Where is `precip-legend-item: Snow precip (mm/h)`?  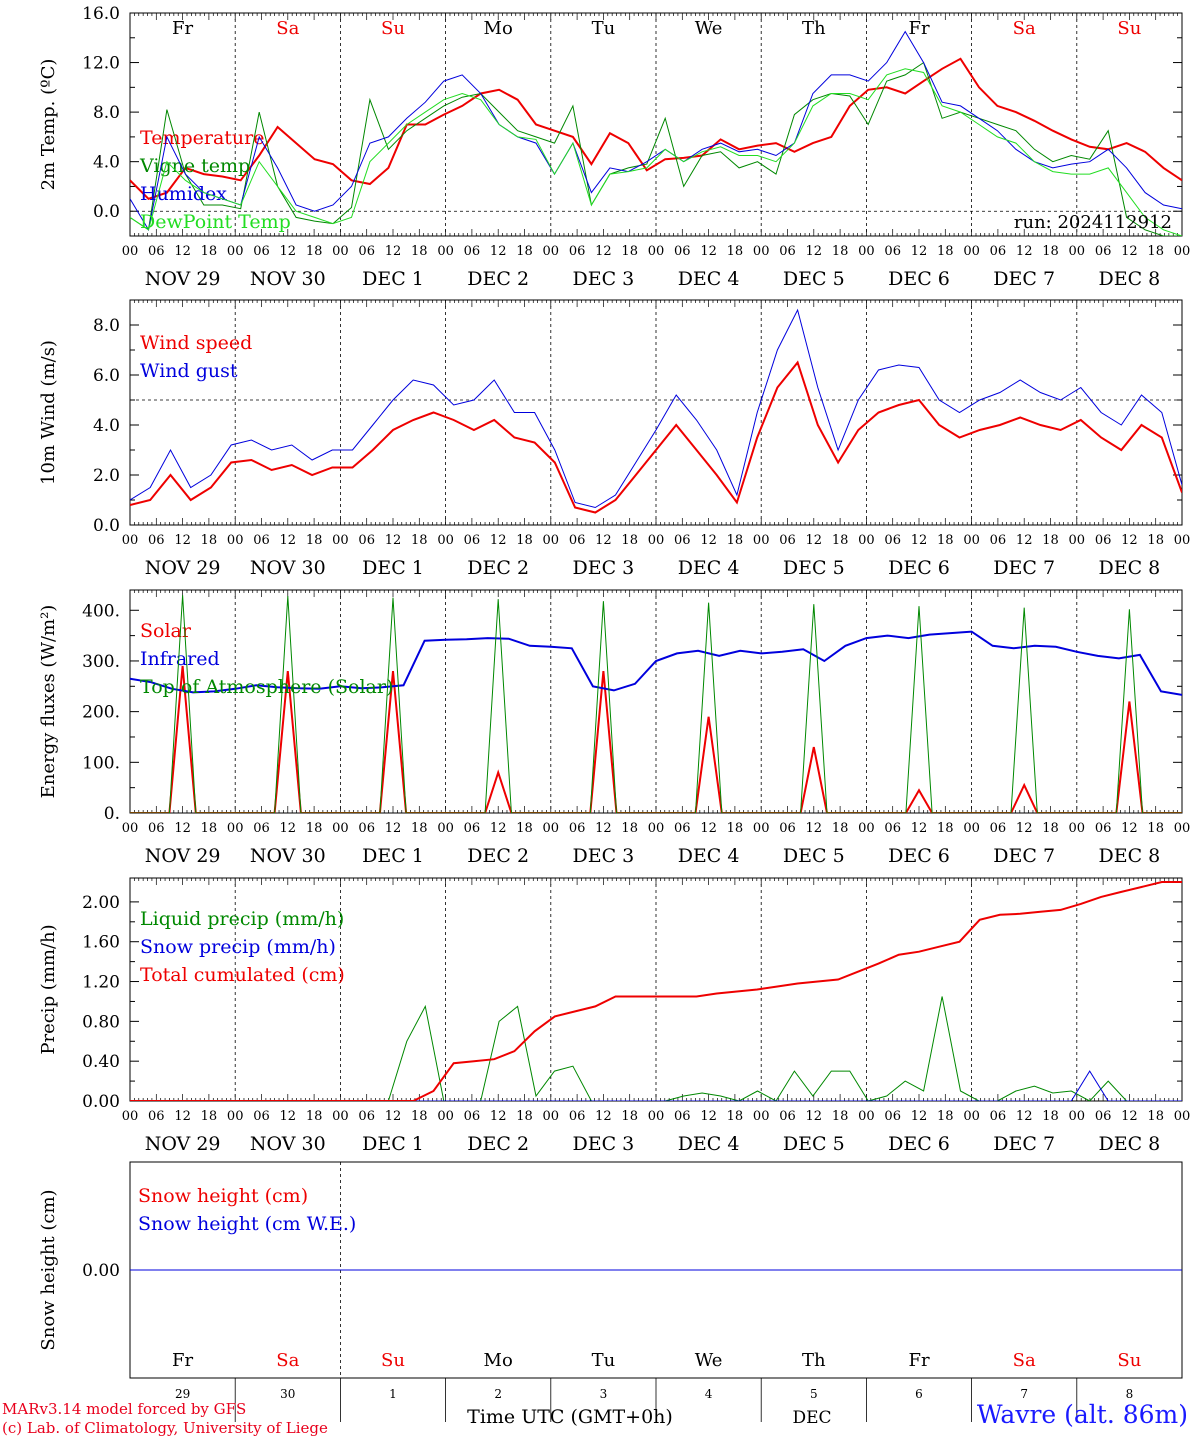
precip-legend-item: Snow precip (mm/h) is located at coordinates (238, 947).